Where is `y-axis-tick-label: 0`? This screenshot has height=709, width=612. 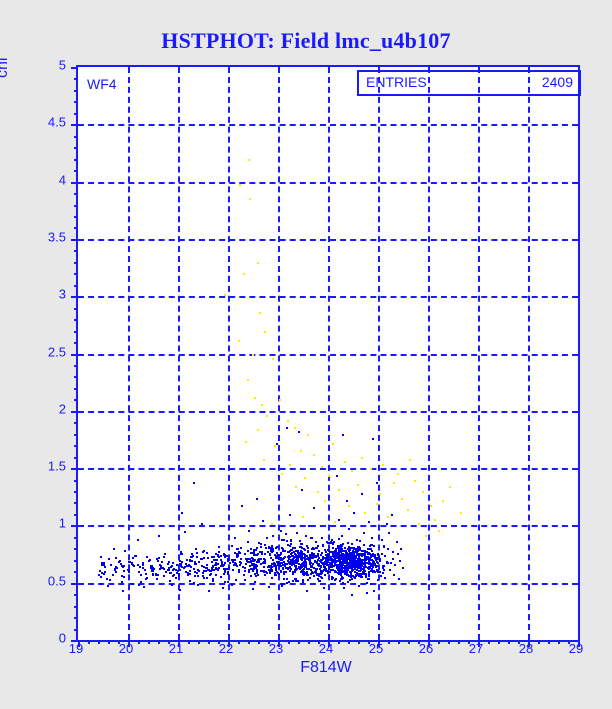
y-axis-tick-label: 0 is located at coordinates (62, 638).